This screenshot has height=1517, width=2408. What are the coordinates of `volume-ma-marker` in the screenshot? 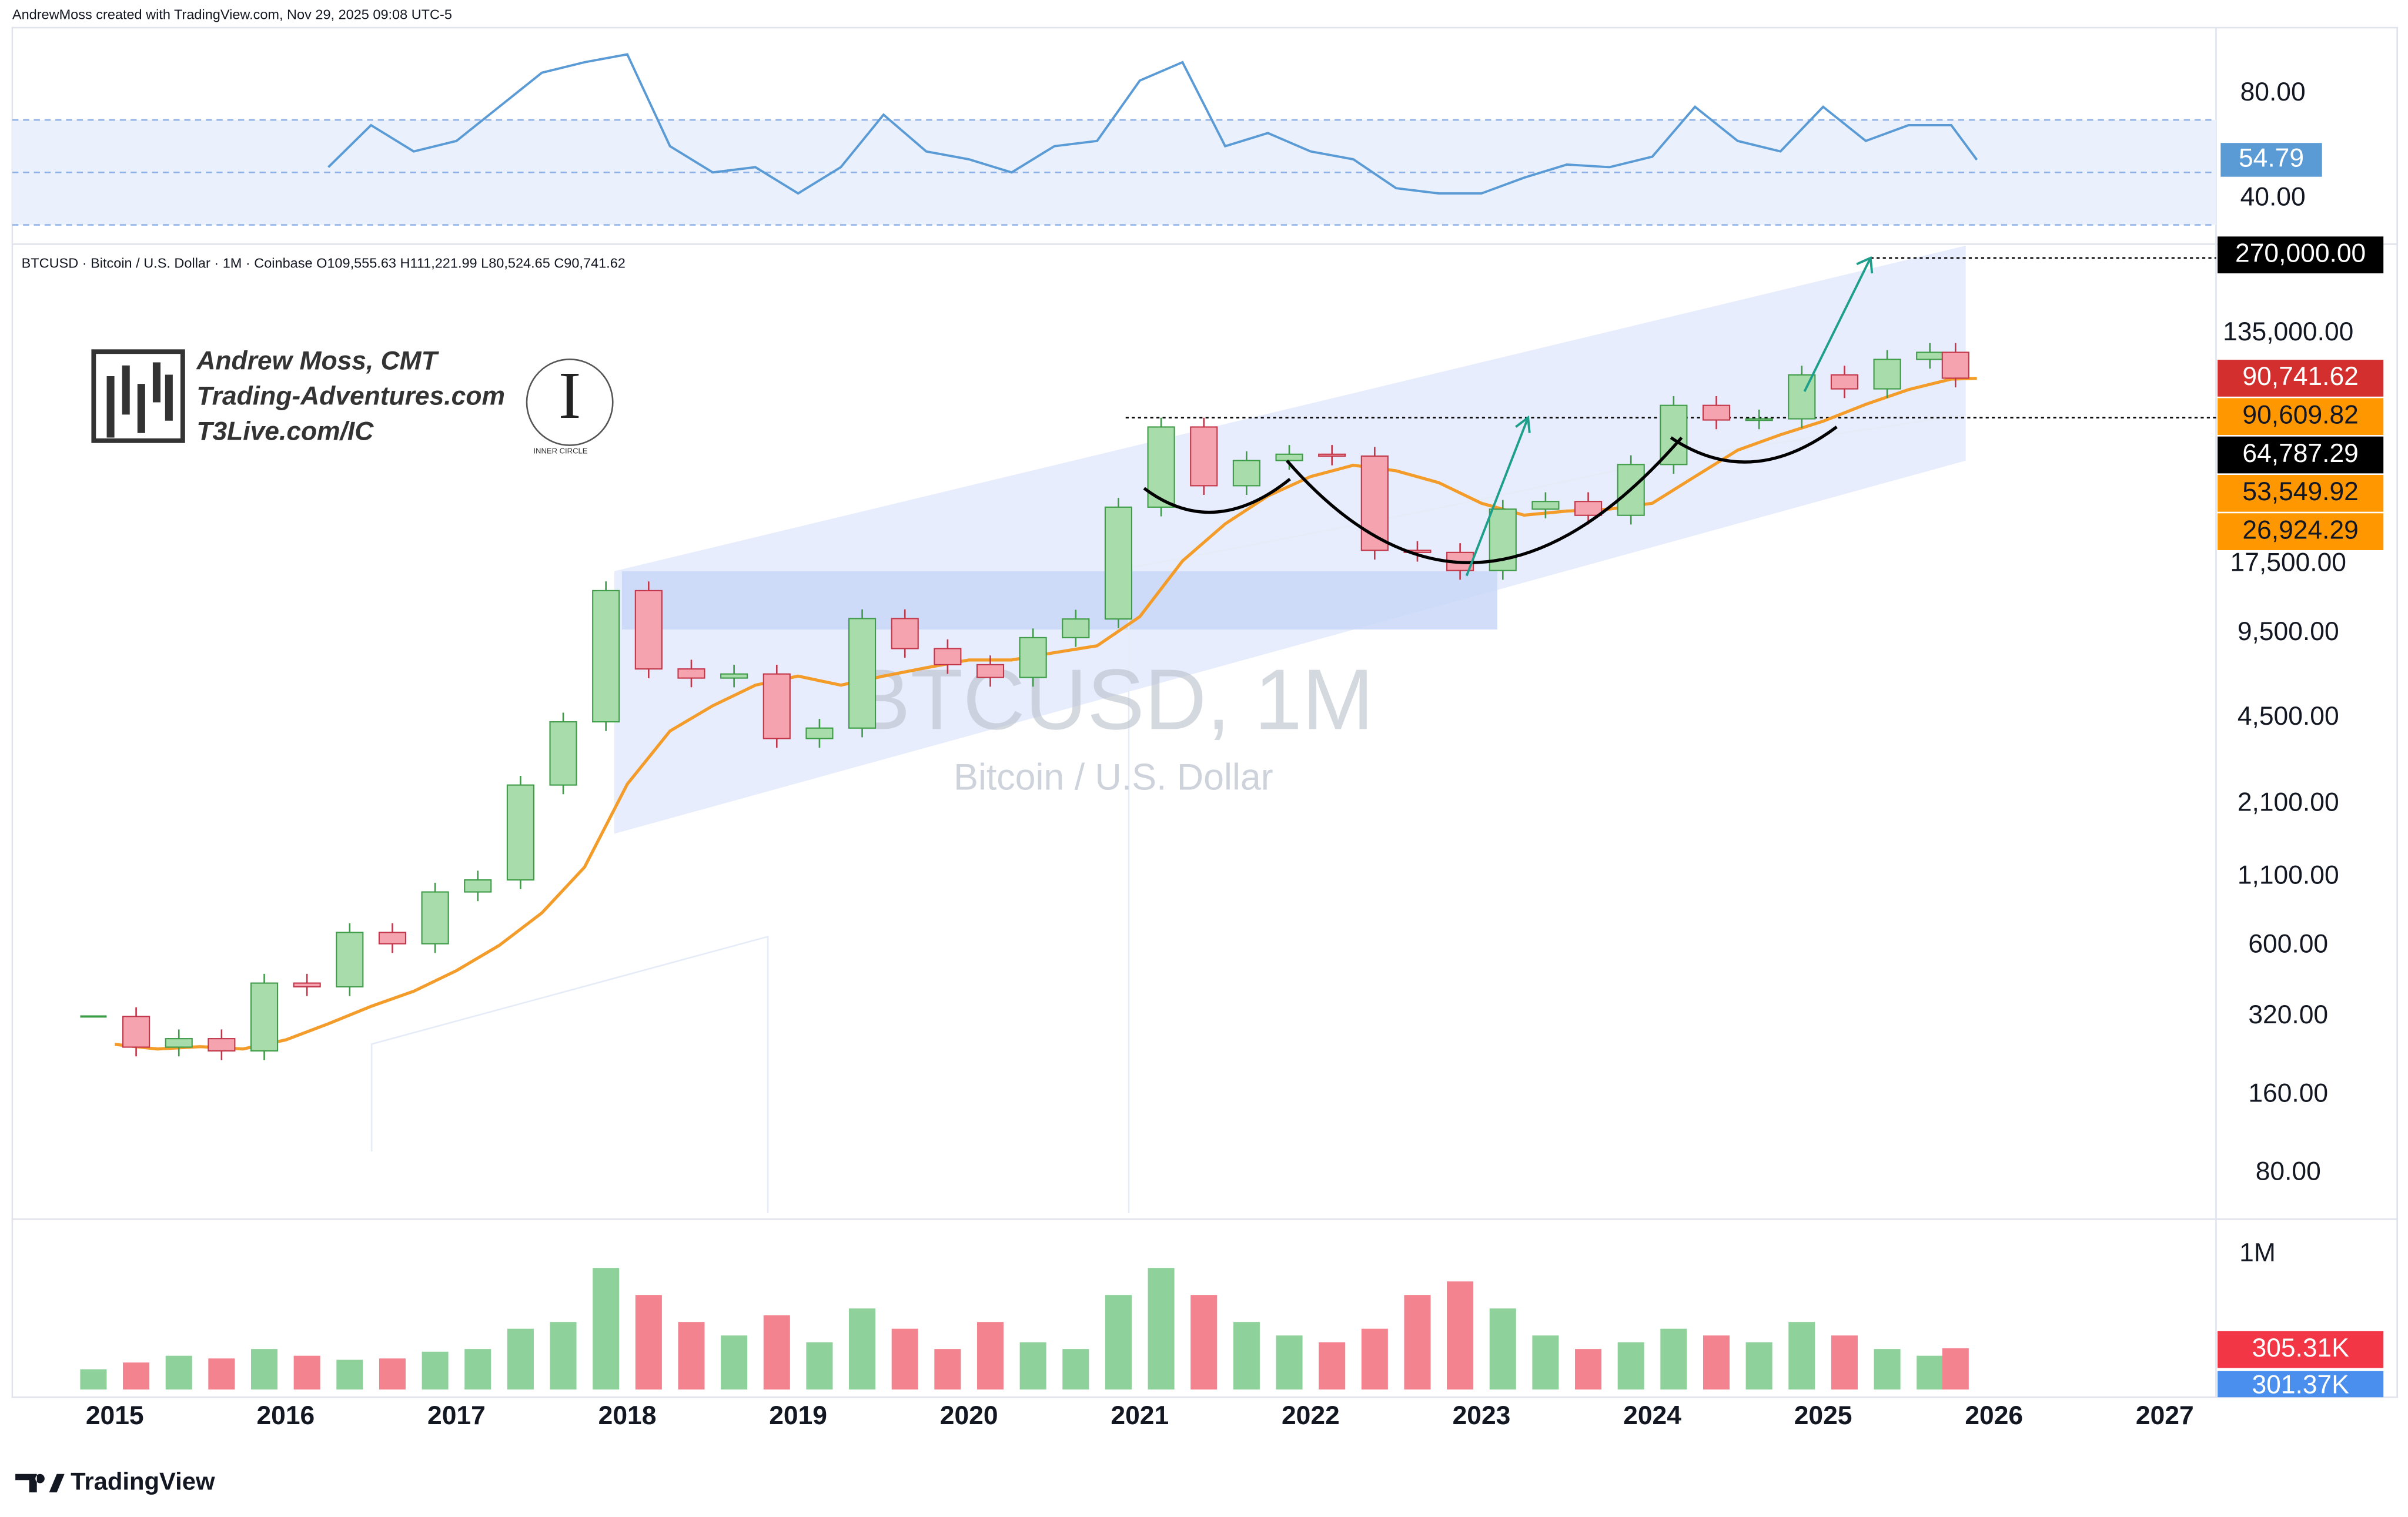 It's located at (2301, 1384).